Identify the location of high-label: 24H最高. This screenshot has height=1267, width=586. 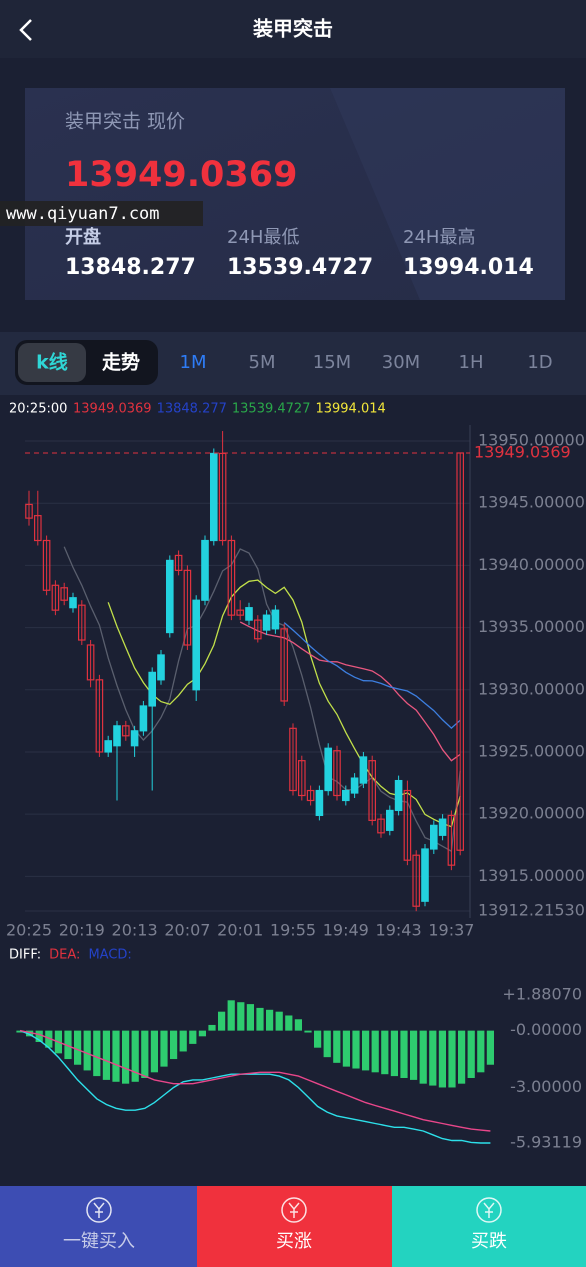
(439, 237).